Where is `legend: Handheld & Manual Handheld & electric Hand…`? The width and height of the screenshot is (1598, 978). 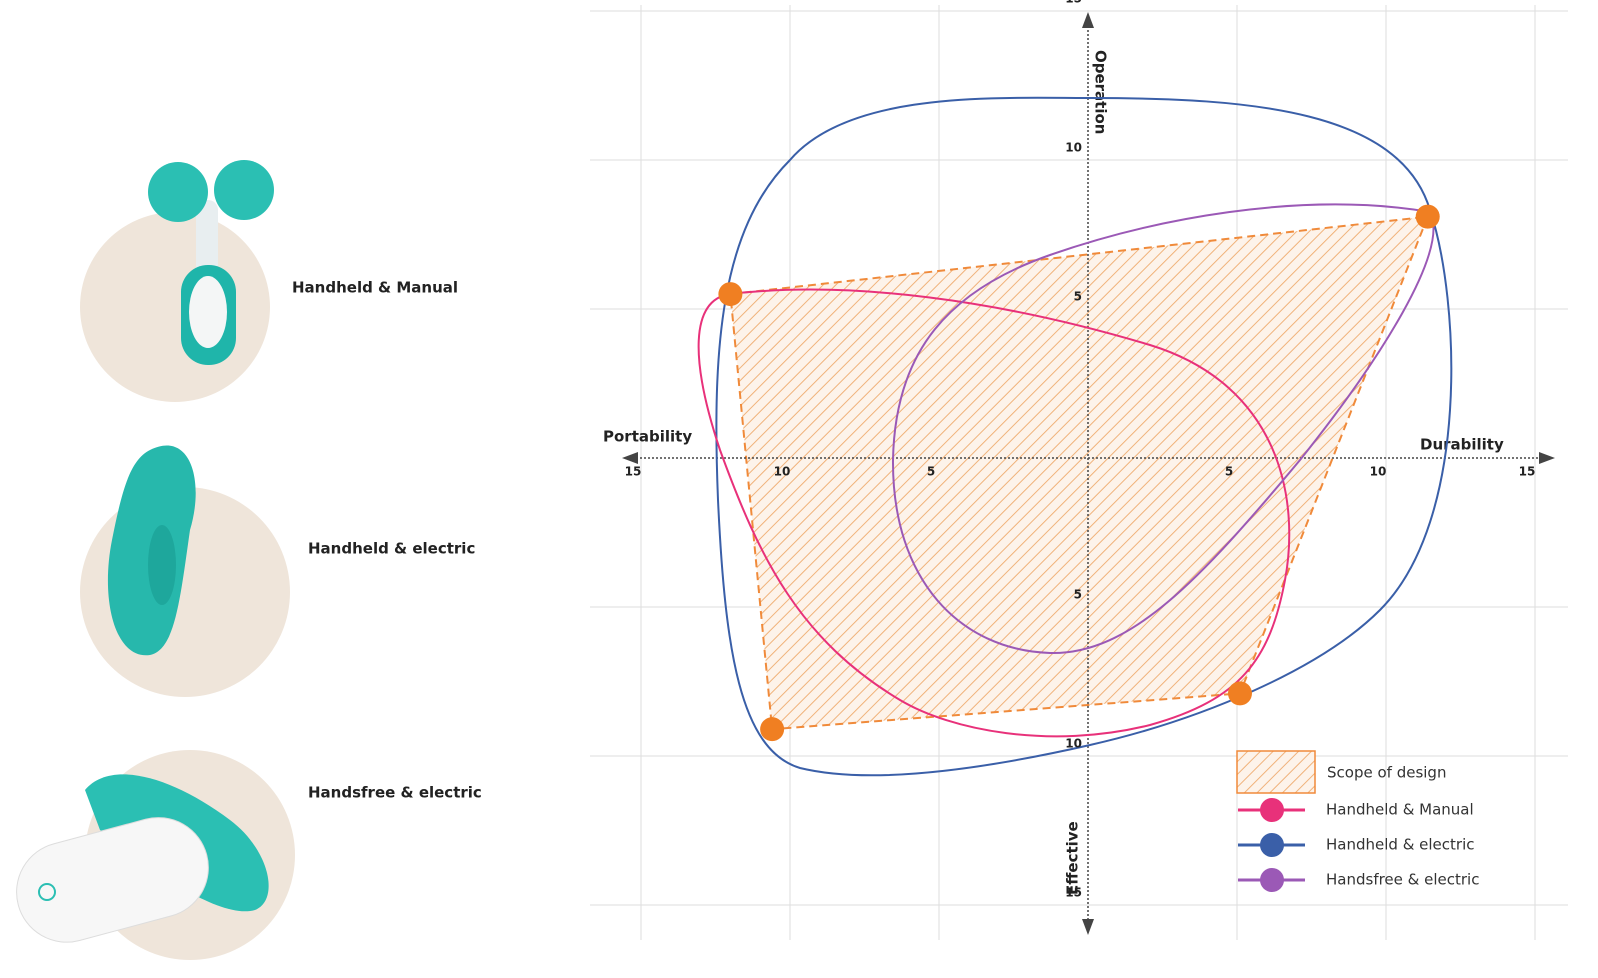 legend: Handheld & Manual Handheld & electric Hand… is located at coordinates (1358, 845).